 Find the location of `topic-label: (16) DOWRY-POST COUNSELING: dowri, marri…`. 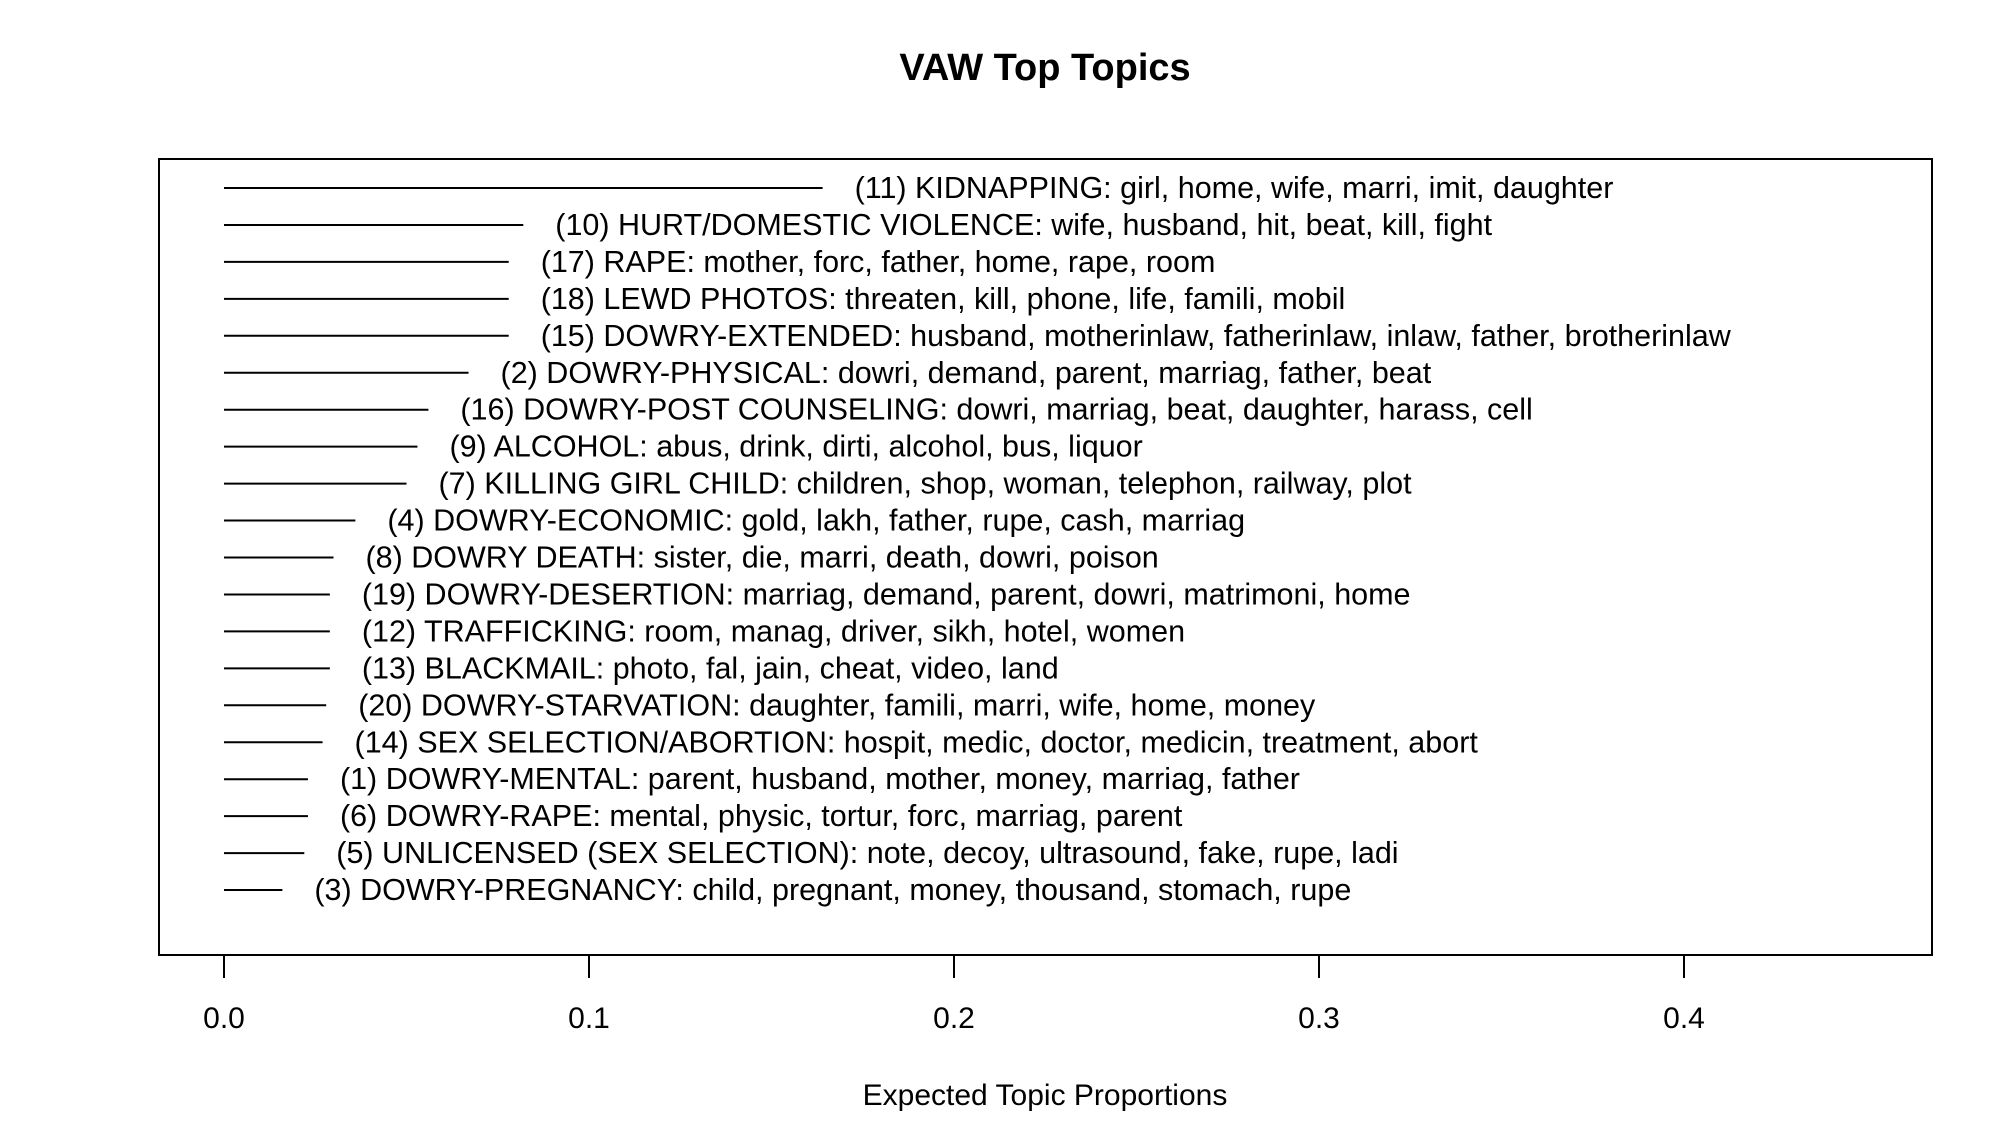

topic-label: (16) DOWRY-POST COUNSELING: dowri, marri… is located at coordinates (996, 410).